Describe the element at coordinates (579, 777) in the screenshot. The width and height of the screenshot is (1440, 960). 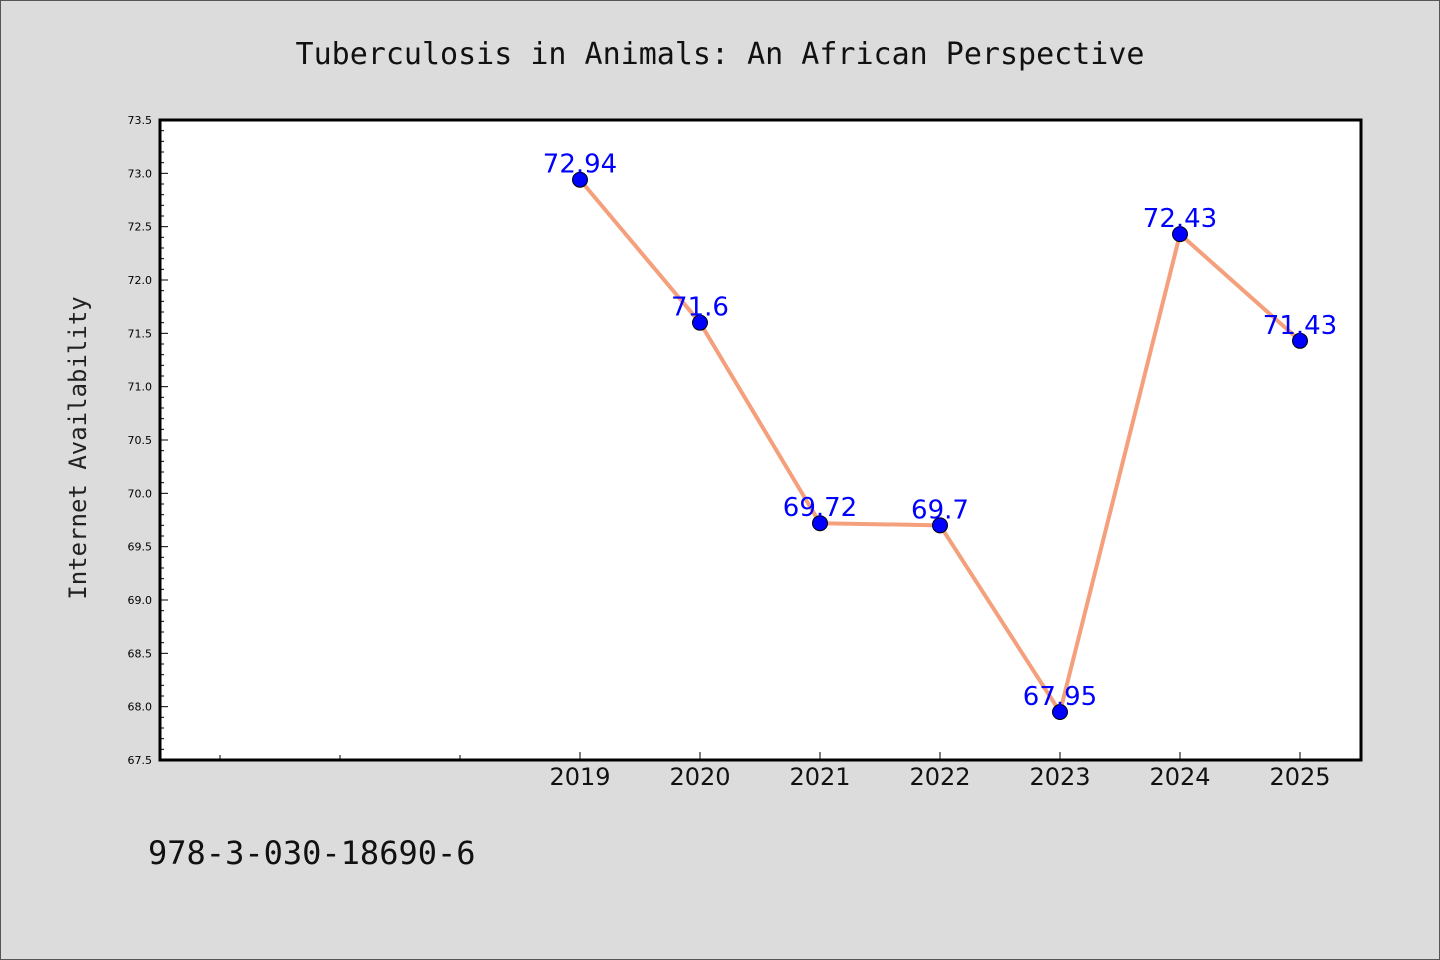
I see `x-tick-label: 2019` at that location.